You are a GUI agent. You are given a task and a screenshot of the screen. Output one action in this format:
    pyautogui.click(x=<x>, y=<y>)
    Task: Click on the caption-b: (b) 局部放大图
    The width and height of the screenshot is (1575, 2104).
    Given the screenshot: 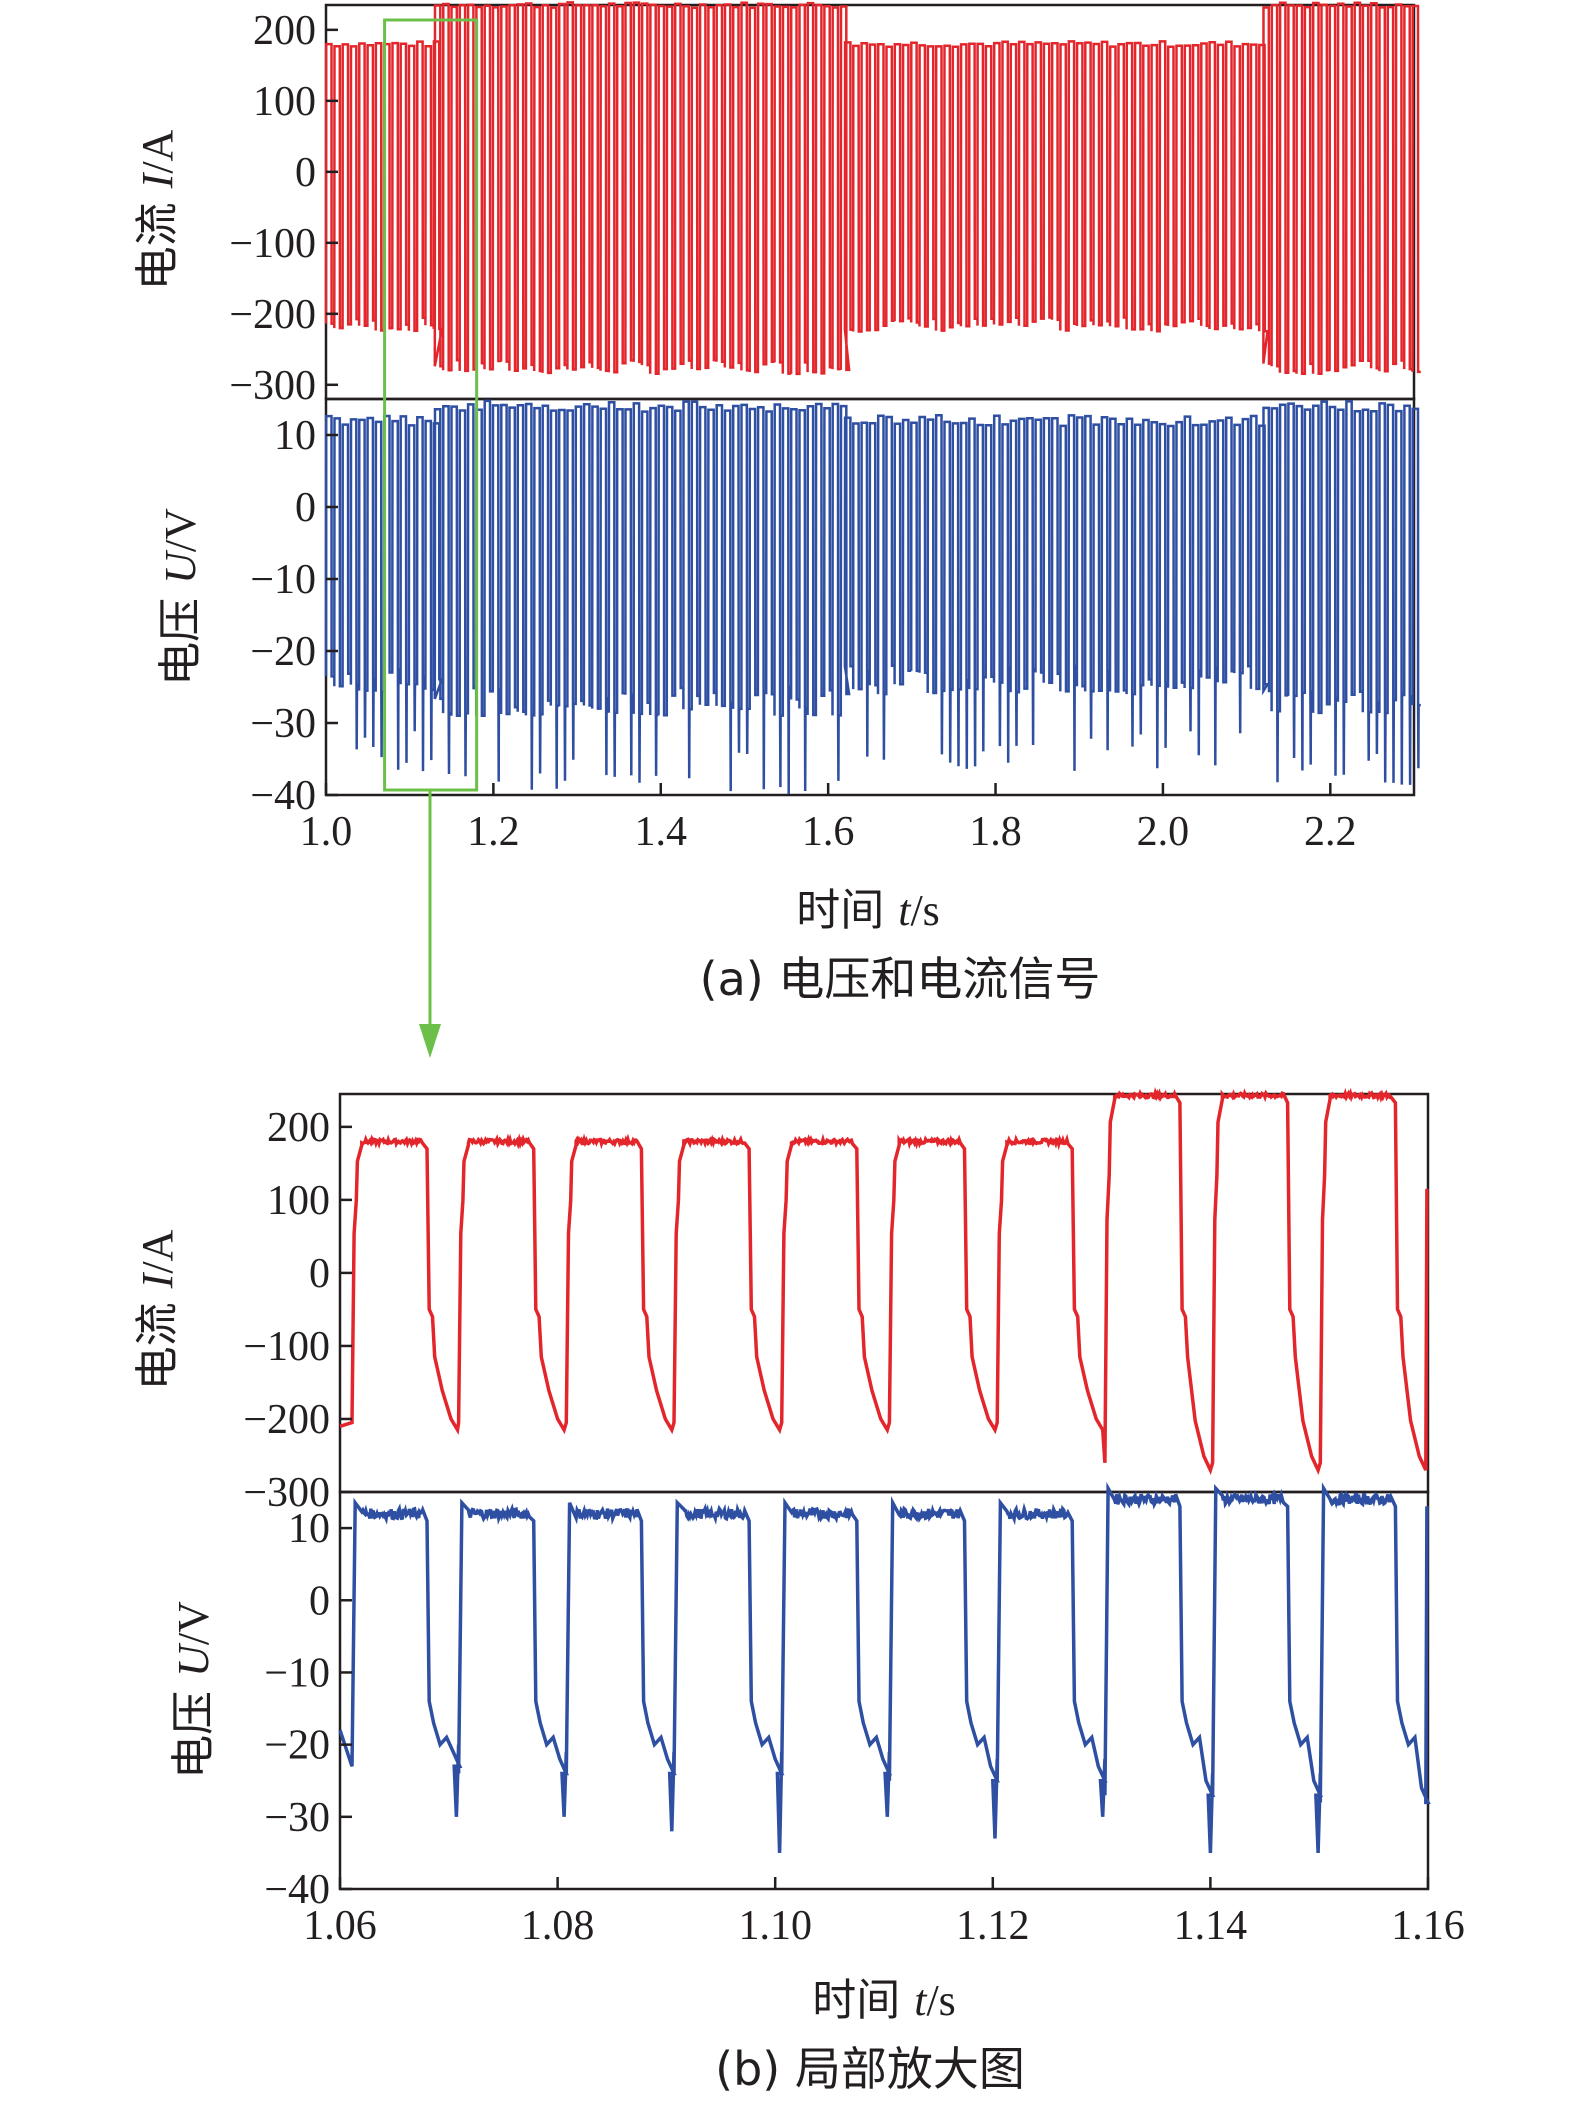 What is the action you would take?
    pyautogui.click(x=870, y=2069)
    